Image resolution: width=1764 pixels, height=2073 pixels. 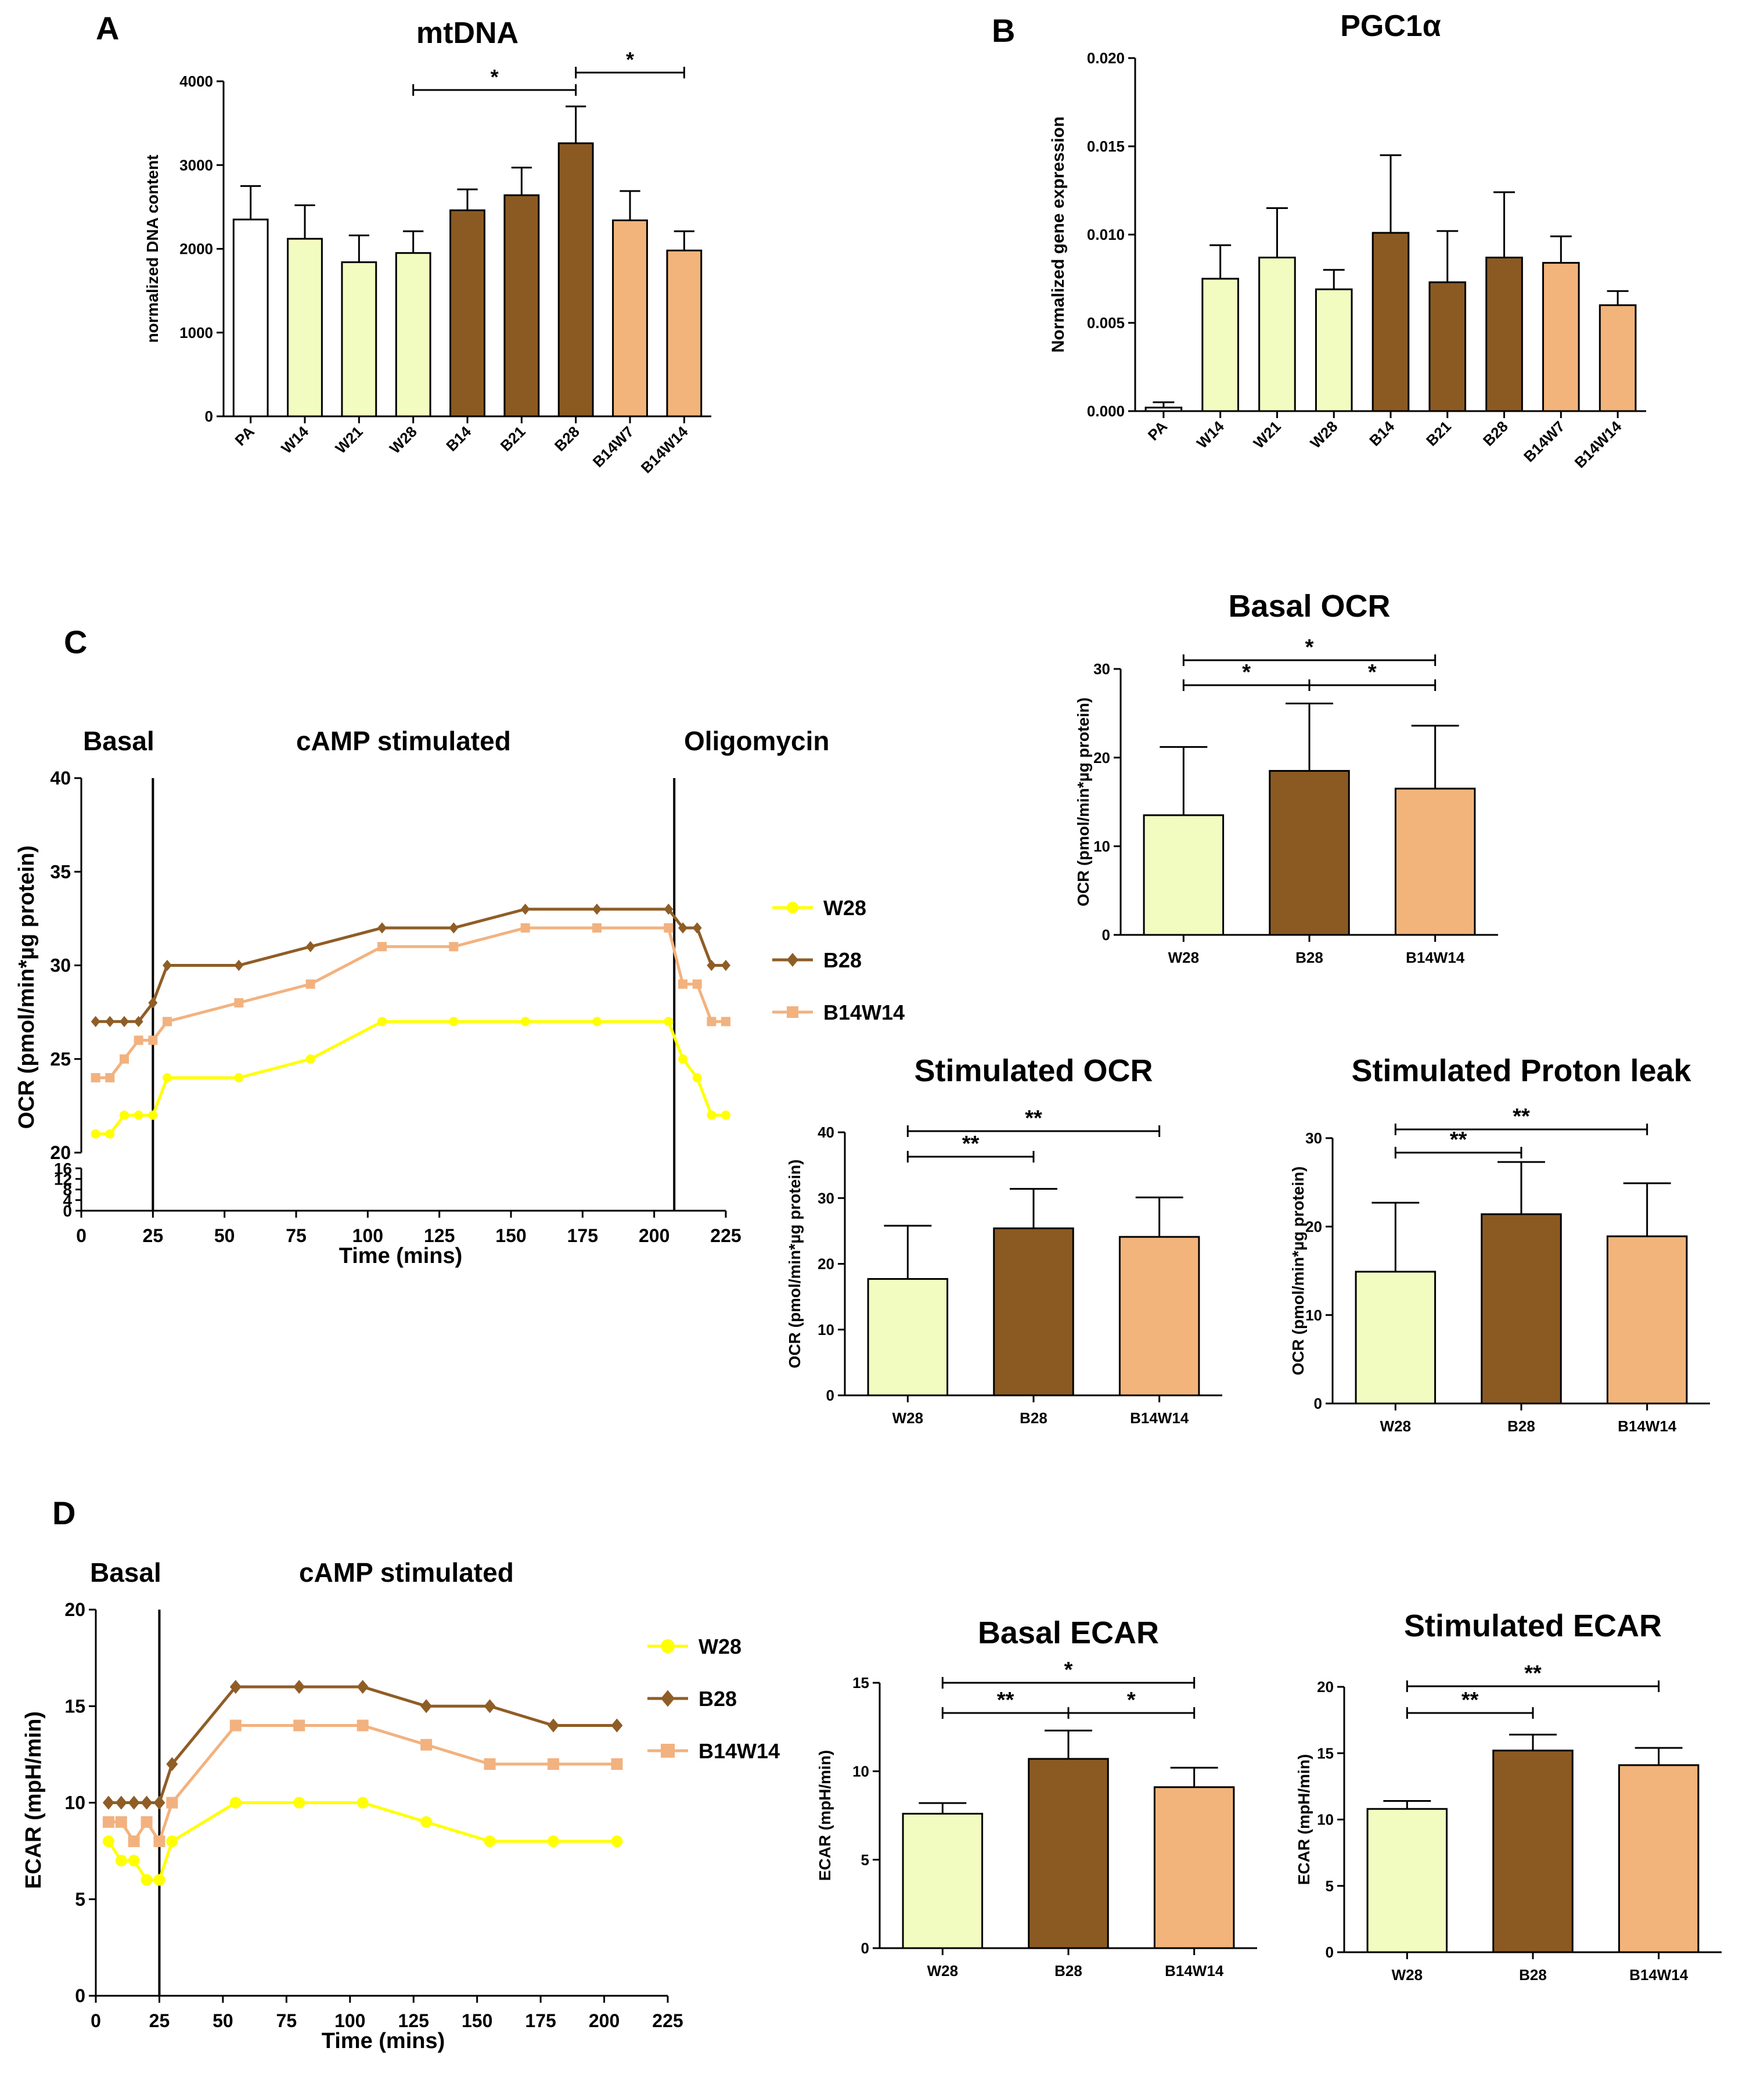 I want to click on stim_ecar-x-tick-label: B28, so click(x=1533, y=1975).